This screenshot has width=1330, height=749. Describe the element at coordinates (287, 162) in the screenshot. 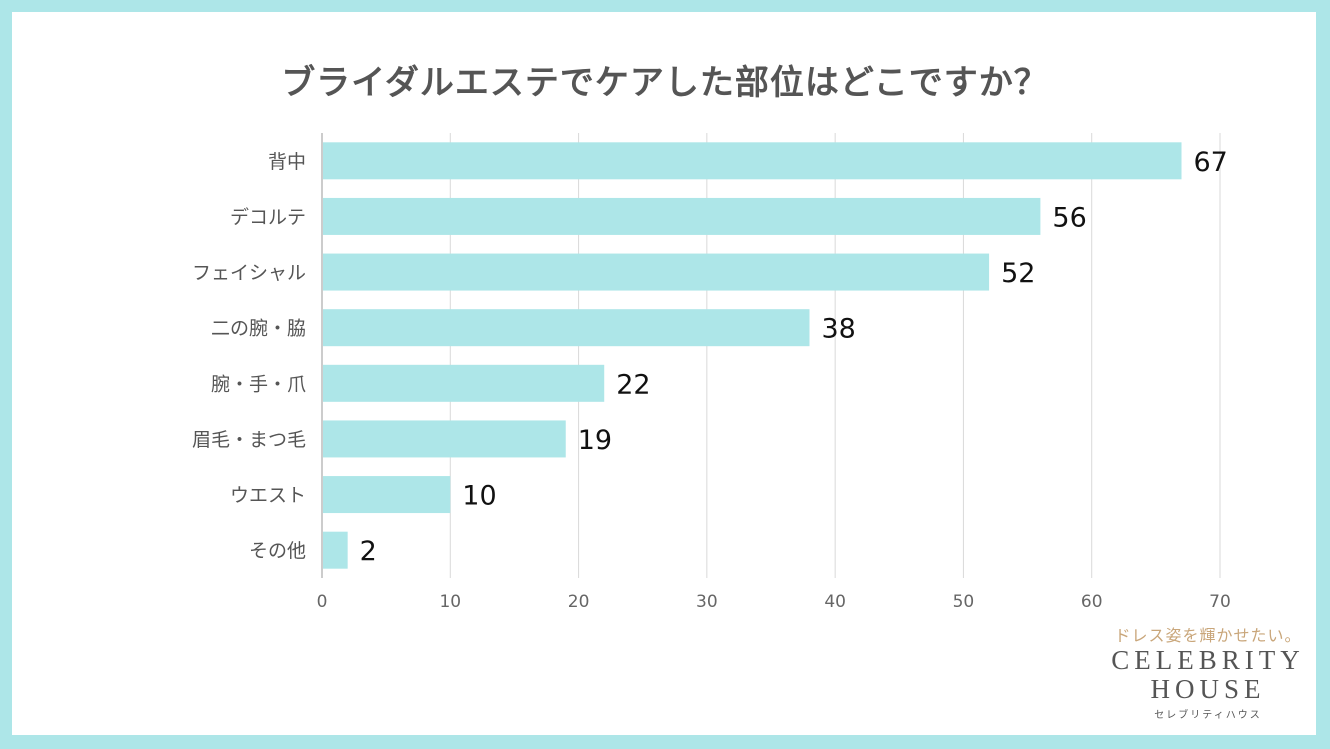

I see `category-label: 背中` at that location.